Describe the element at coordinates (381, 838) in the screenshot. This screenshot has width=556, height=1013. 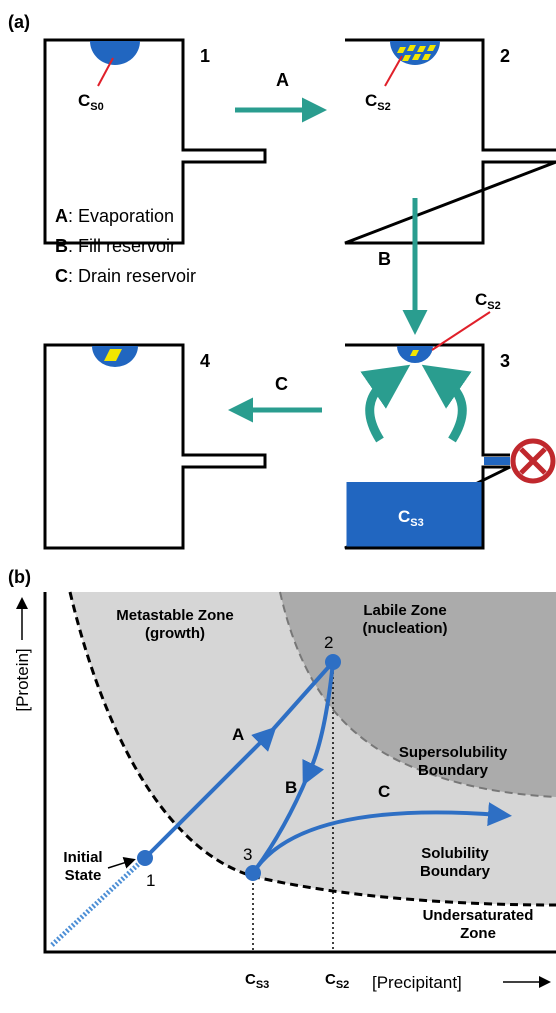
I see `path-c` at that location.